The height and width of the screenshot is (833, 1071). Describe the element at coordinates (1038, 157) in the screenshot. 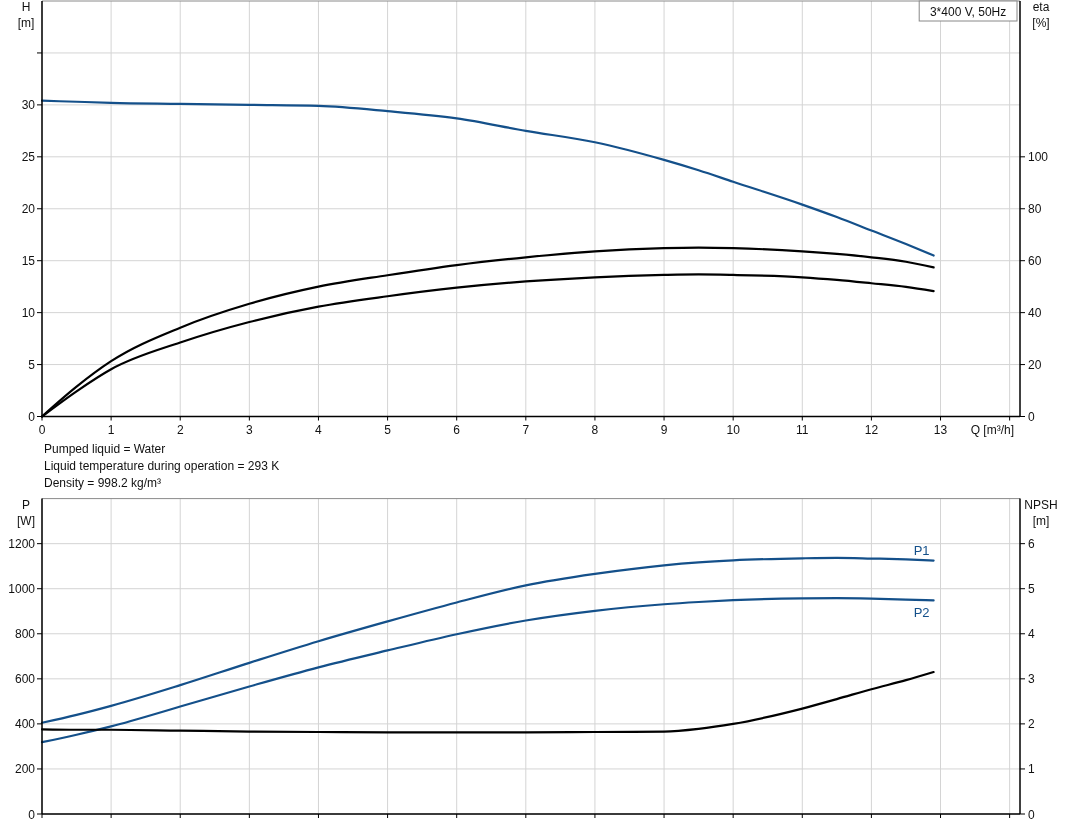

I see `y2-tick-label: 100` at that location.